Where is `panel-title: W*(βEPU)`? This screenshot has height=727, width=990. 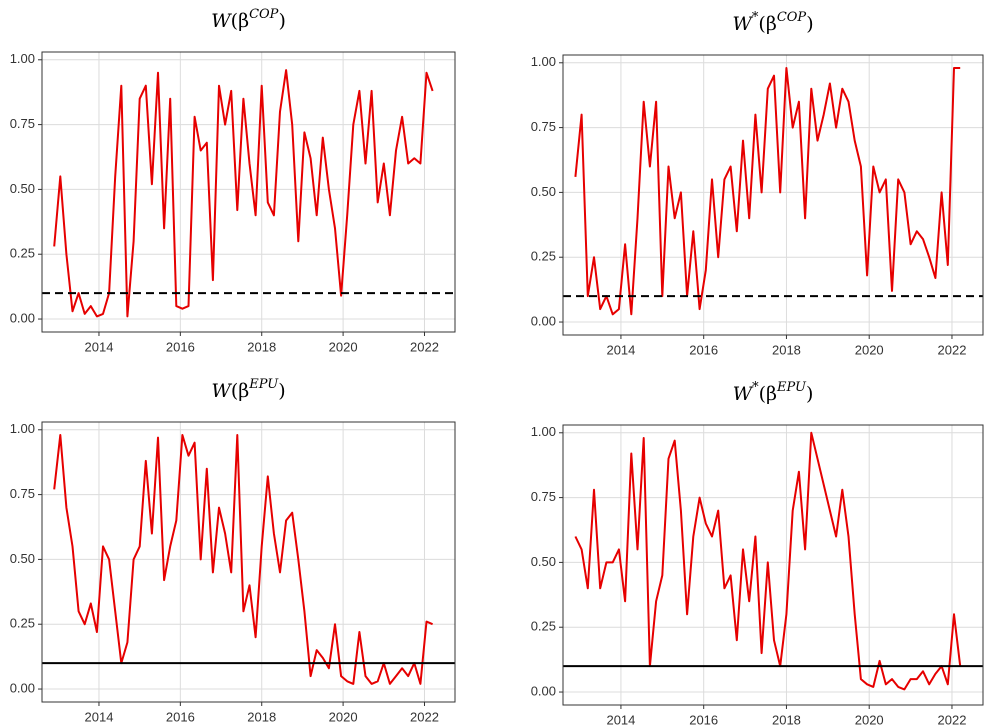 panel-title: W*(βEPU) is located at coordinates (773, 392).